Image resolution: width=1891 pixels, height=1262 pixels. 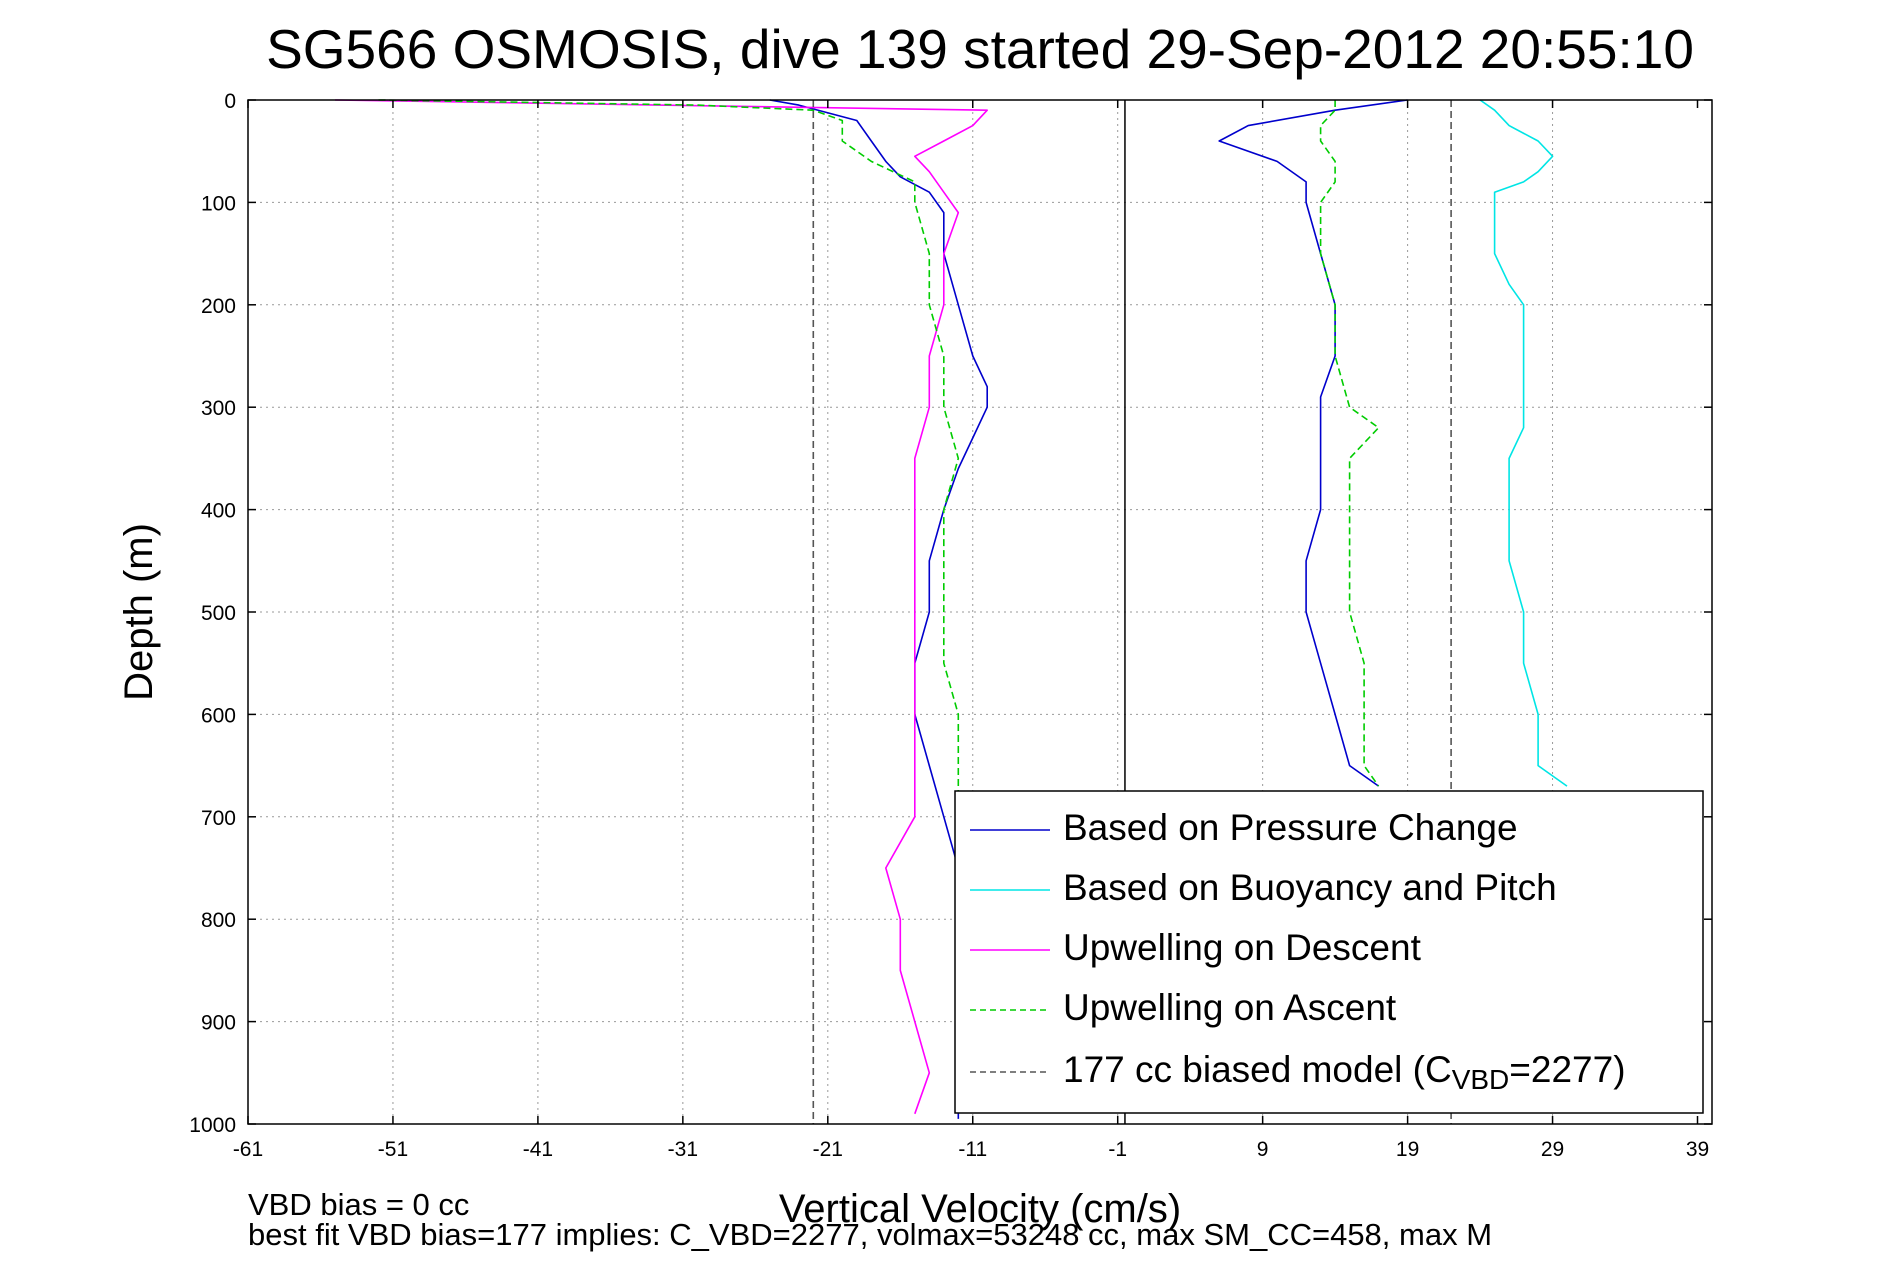 I want to click on legend-label-model: 177 cc biased model (CVBD=2277), so click(x=1344, y=1072).